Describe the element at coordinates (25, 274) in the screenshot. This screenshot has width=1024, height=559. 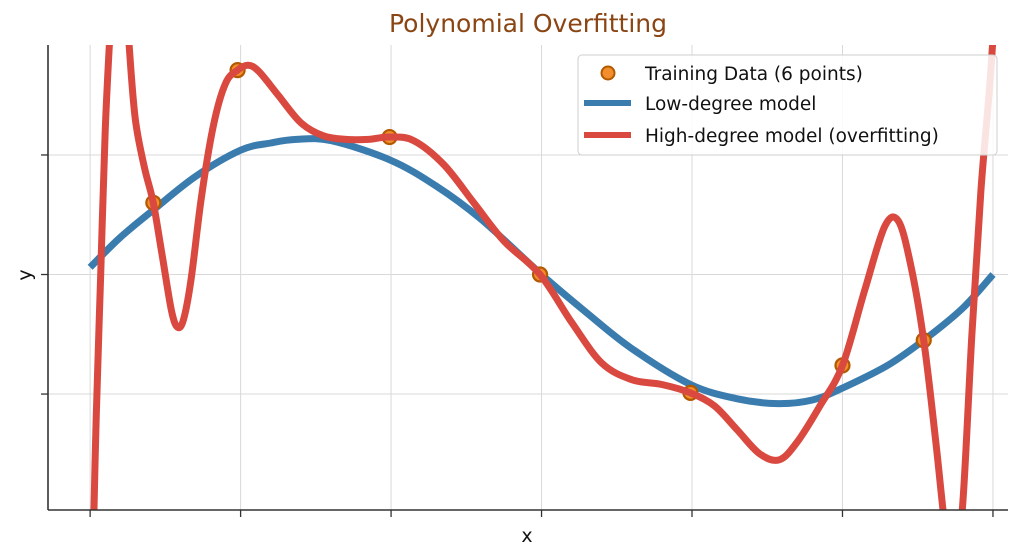
I see `y-axis-label: y` at that location.